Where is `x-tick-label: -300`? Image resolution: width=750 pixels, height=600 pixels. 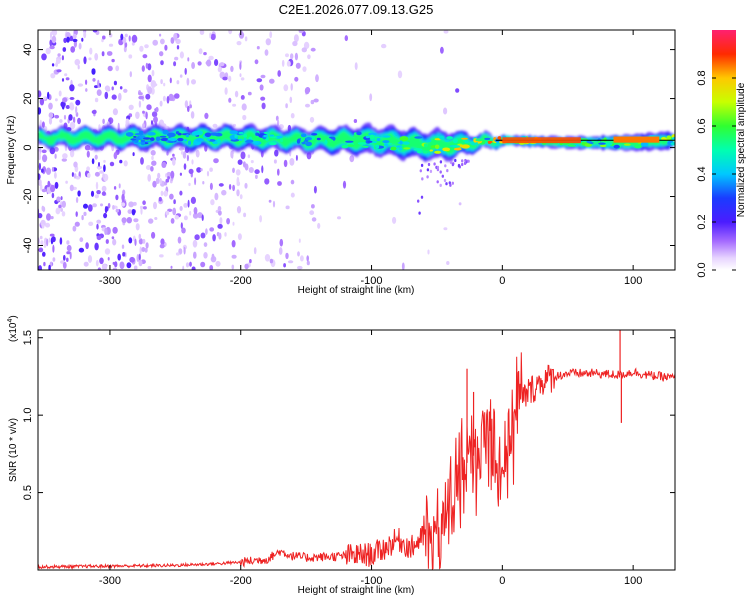 x-tick-label: -300 is located at coordinates (110, 281).